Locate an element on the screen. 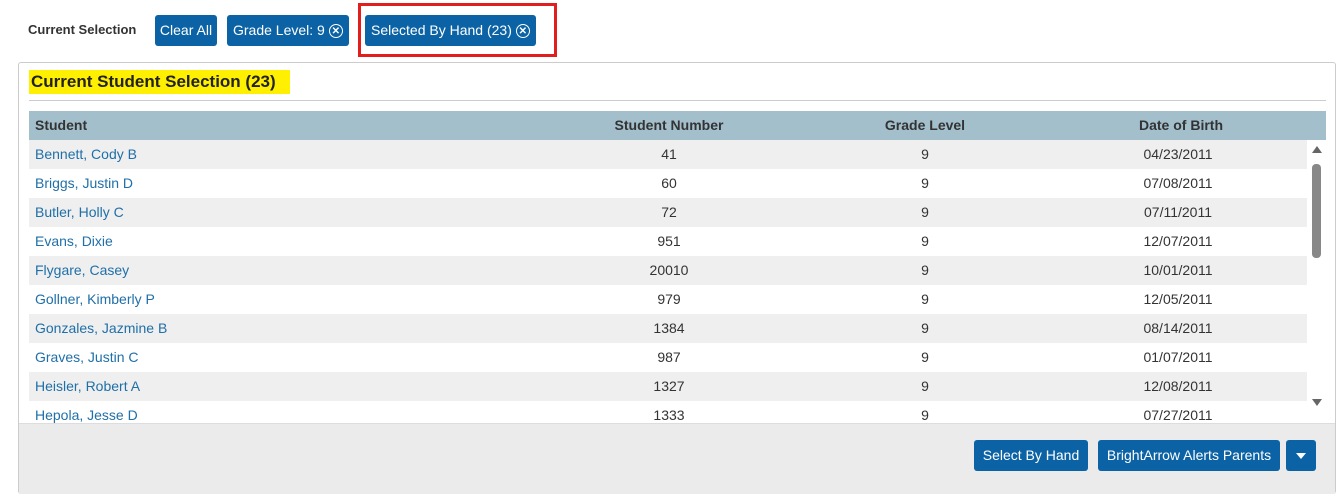 The image size is (1337, 494). table-cell: 08/14/2011 is located at coordinates (1178, 328).